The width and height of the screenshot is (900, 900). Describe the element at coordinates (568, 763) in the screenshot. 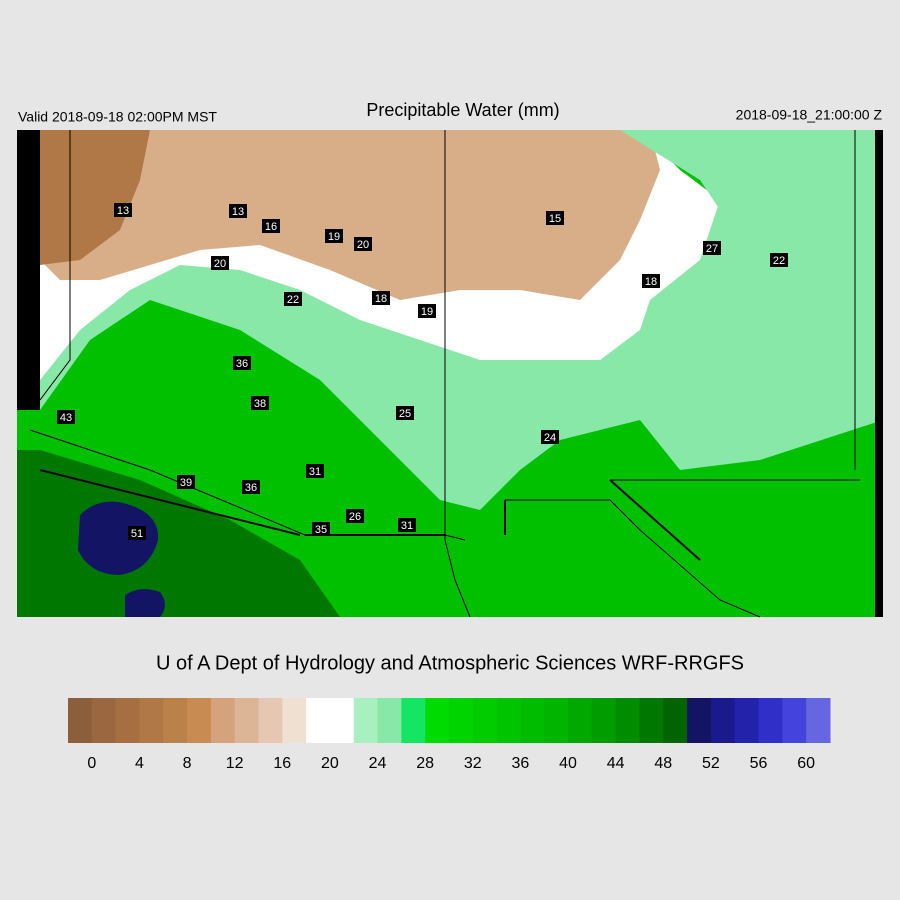

I see `tick-label: 40` at that location.